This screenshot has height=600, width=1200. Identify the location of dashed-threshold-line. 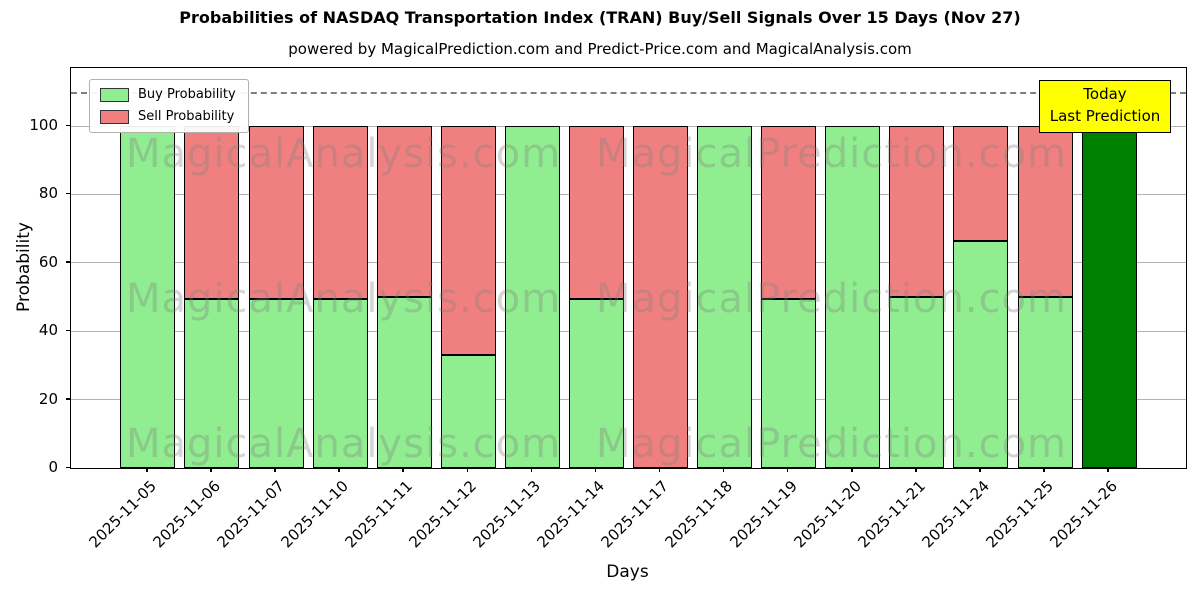
(628, 92).